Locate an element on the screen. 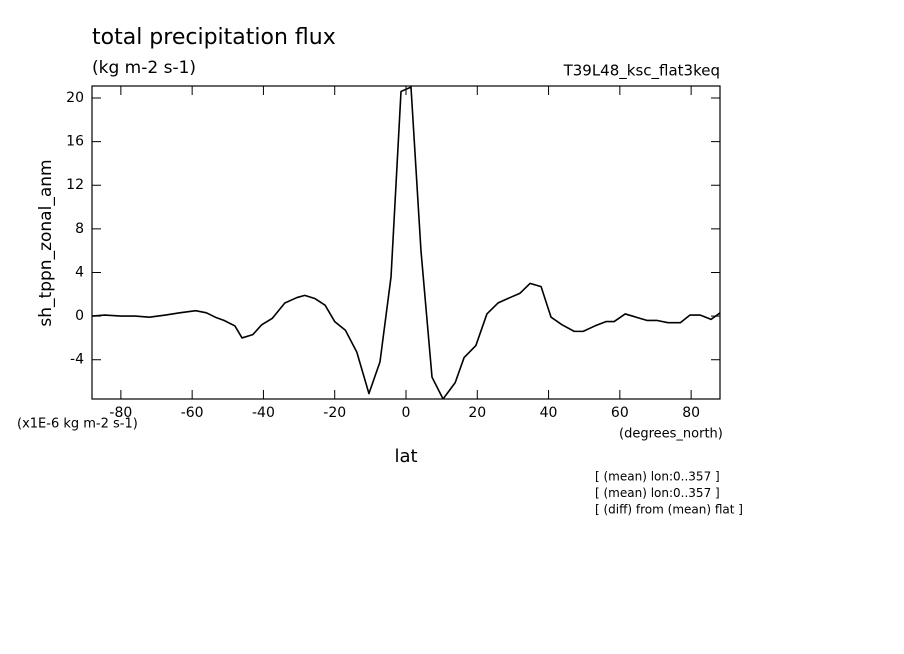 Image resolution: width=904 pixels, height=654 pixels. y-units-label: (x1E-6 kg m-2 s-1) is located at coordinates (77, 424).